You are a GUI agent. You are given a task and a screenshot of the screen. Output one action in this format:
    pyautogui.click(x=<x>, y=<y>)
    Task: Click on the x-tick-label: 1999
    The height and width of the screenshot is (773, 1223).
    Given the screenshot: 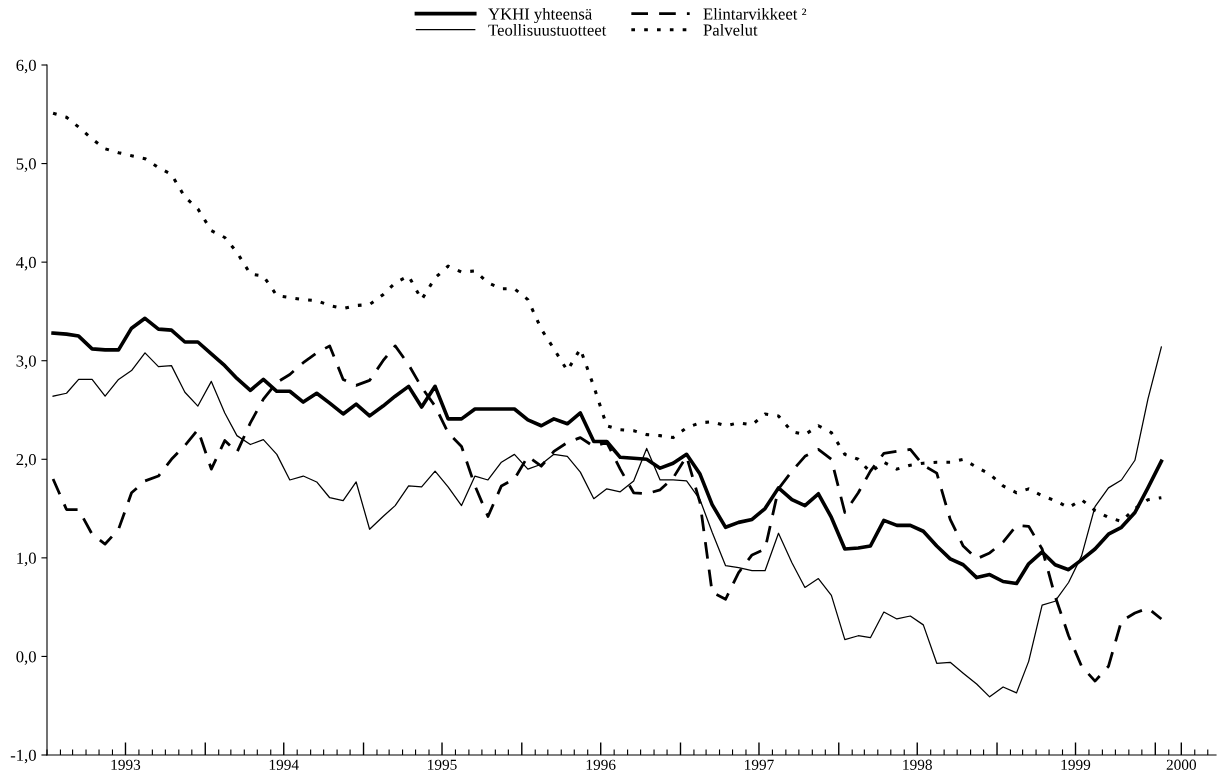 What is the action you would take?
    pyautogui.click(x=1076, y=764)
    